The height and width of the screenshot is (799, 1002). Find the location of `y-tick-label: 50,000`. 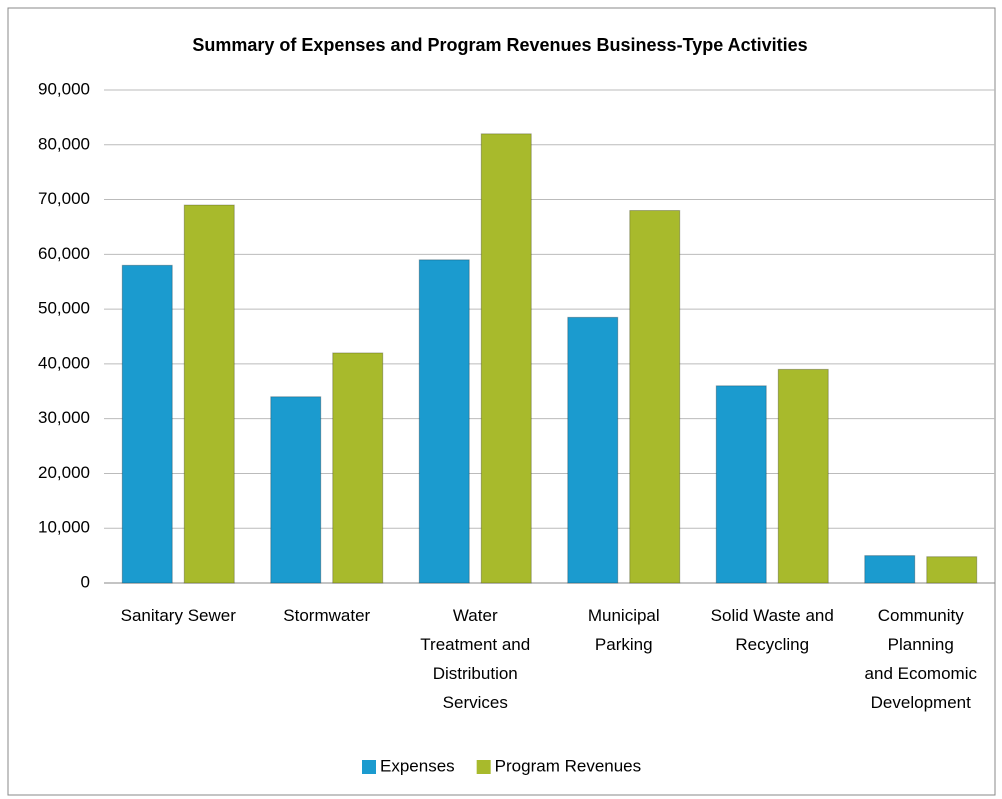

y-tick-label: 50,000 is located at coordinates (64, 308).